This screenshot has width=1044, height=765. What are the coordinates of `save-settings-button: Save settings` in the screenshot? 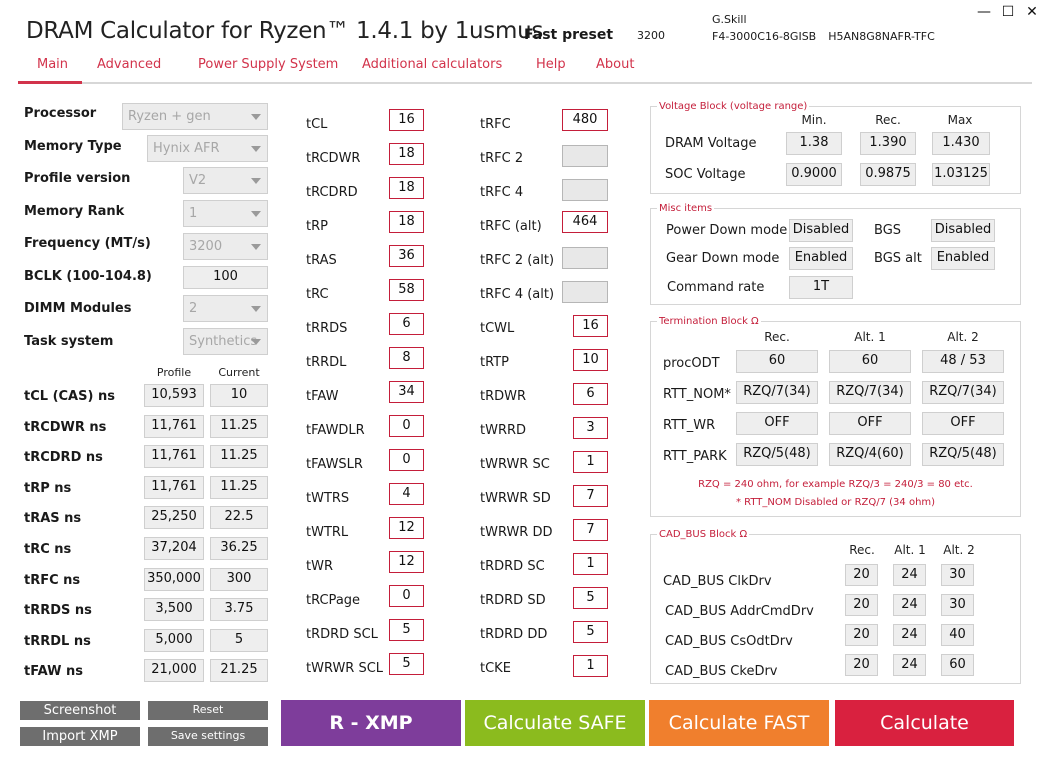 It's located at (208, 736).